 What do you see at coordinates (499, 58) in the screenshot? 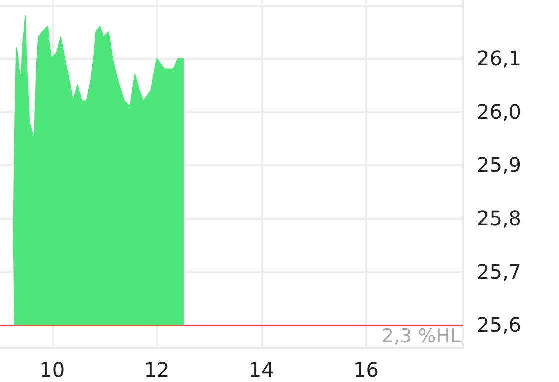
I see `y-tick-label: 26,1` at bounding box center [499, 58].